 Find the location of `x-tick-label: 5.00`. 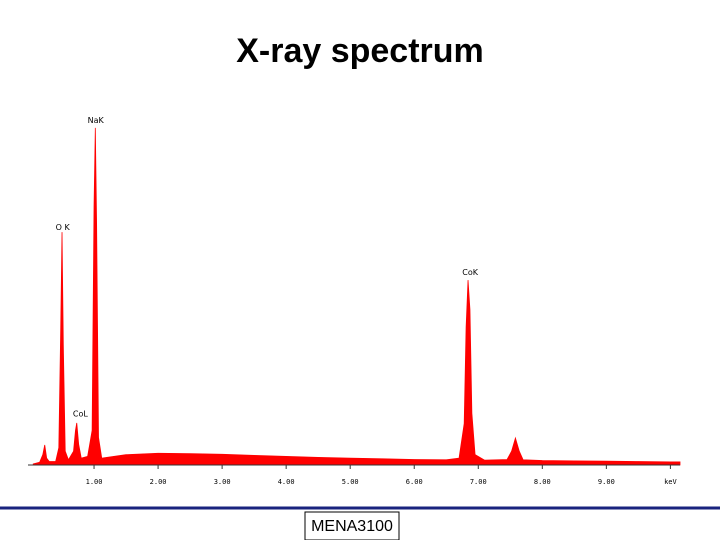

x-tick-label: 5.00 is located at coordinates (350, 482).